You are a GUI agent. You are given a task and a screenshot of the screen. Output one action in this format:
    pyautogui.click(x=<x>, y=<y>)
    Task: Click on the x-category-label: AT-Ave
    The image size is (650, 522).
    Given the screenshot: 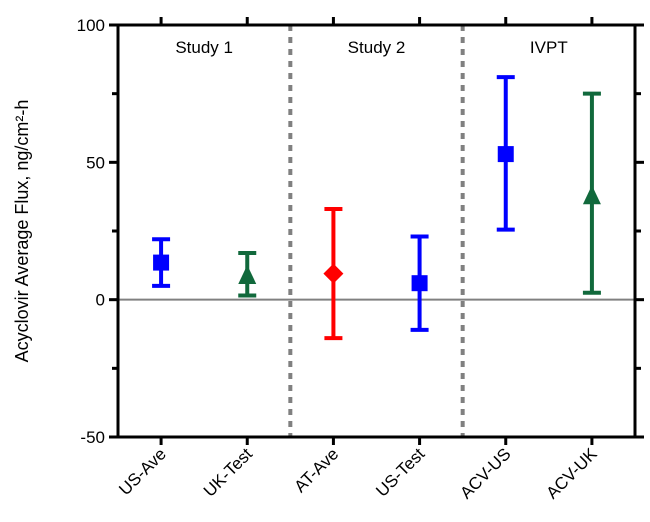 What is the action you would take?
    pyautogui.click(x=317, y=470)
    